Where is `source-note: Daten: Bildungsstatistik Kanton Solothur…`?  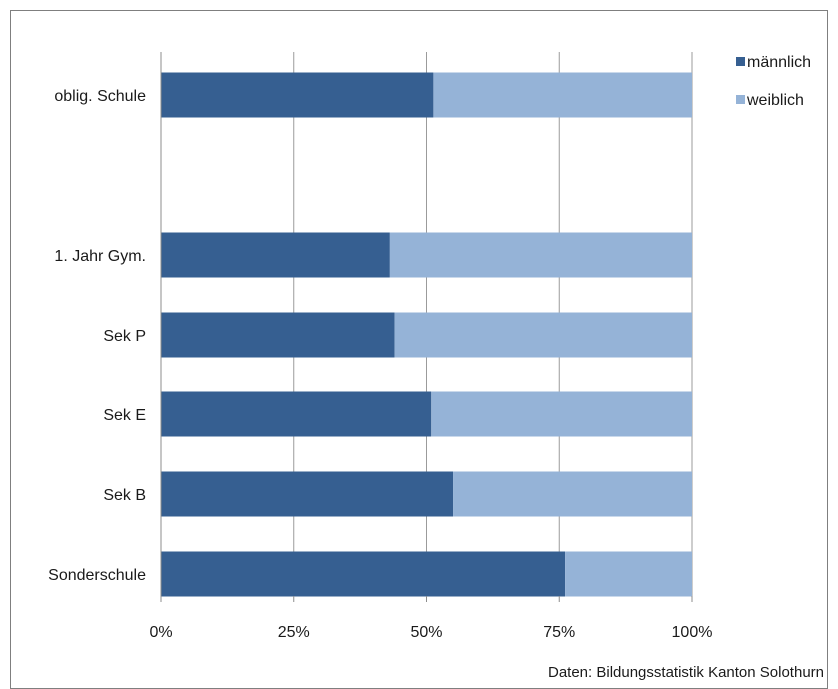
source-note: Daten: Bildungsstatistik Kanton Solothur… is located at coordinates (686, 672).